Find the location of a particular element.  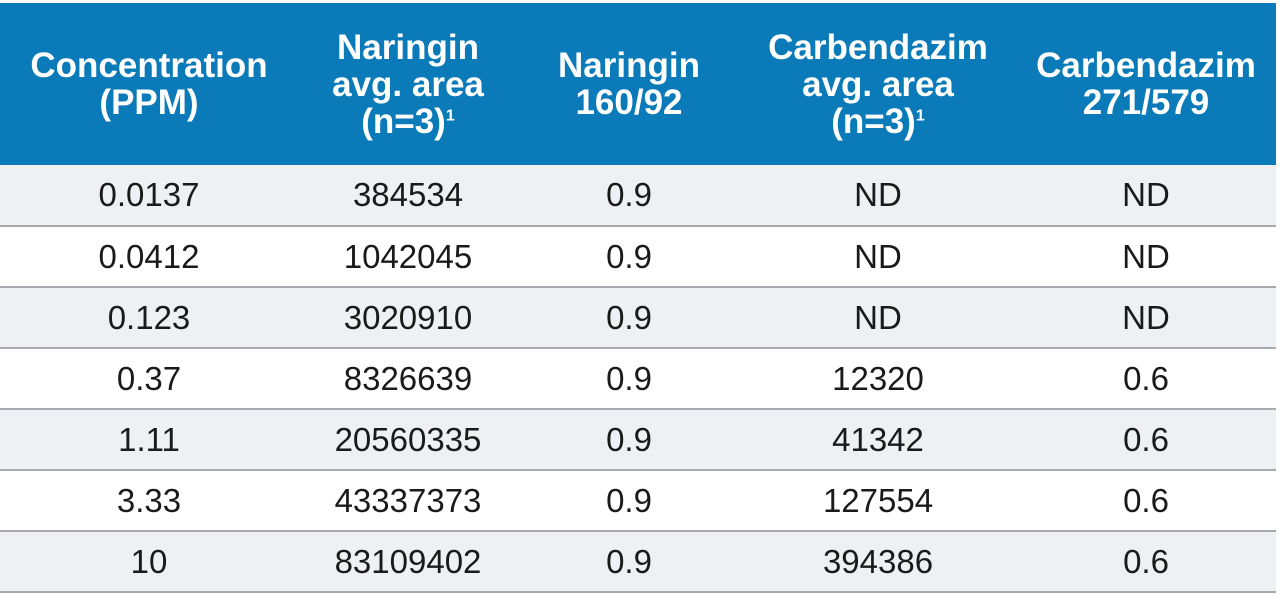

header-carbendazim-ratio: Carbendazim 271/579 is located at coordinates (1146, 84).